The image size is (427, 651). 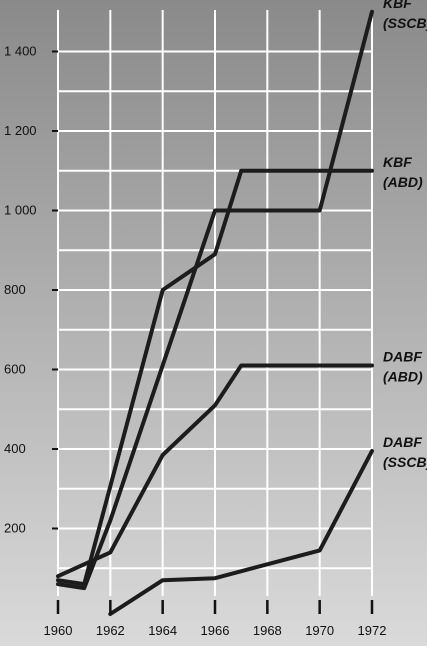 What do you see at coordinates (319, 630) in the screenshot?
I see `x-tick-label: 1970` at bounding box center [319, 630].